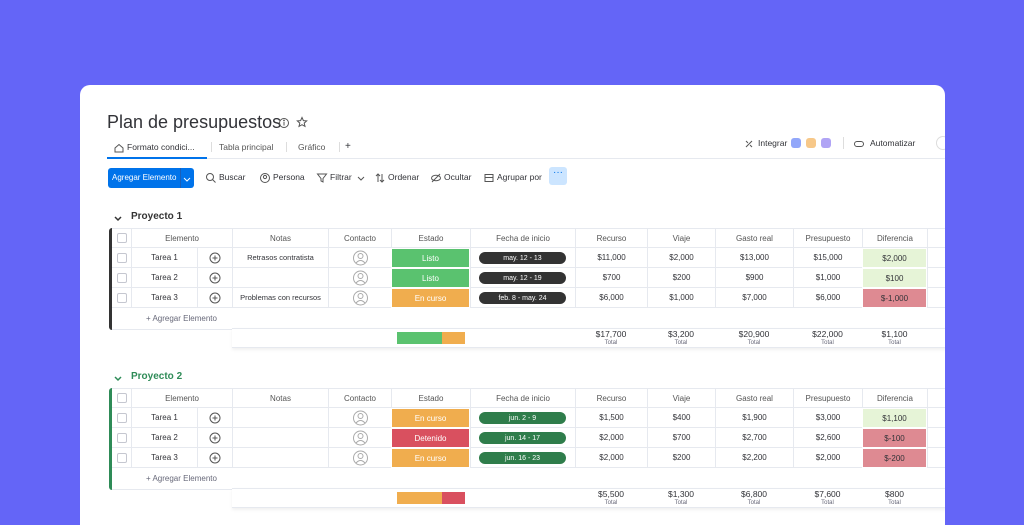 This screenshot has width=1024, height=525. Describe the element at coordinates (280, 258) in the screenshot. I see `notes-cell: Retrasos contratista` at that location.